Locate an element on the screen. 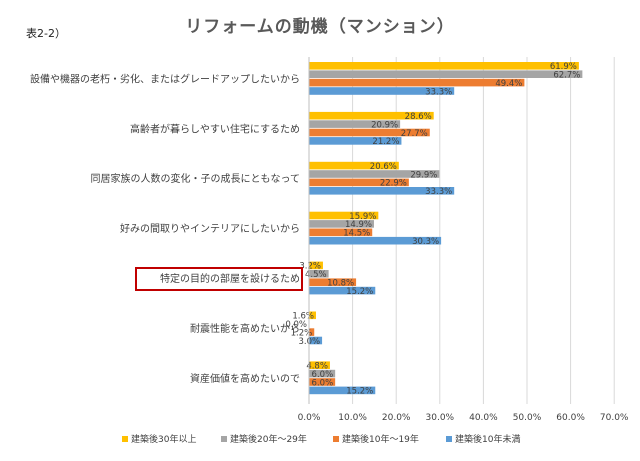  x-tick-label-30: 30.0% is located at coordinates (440, 418).